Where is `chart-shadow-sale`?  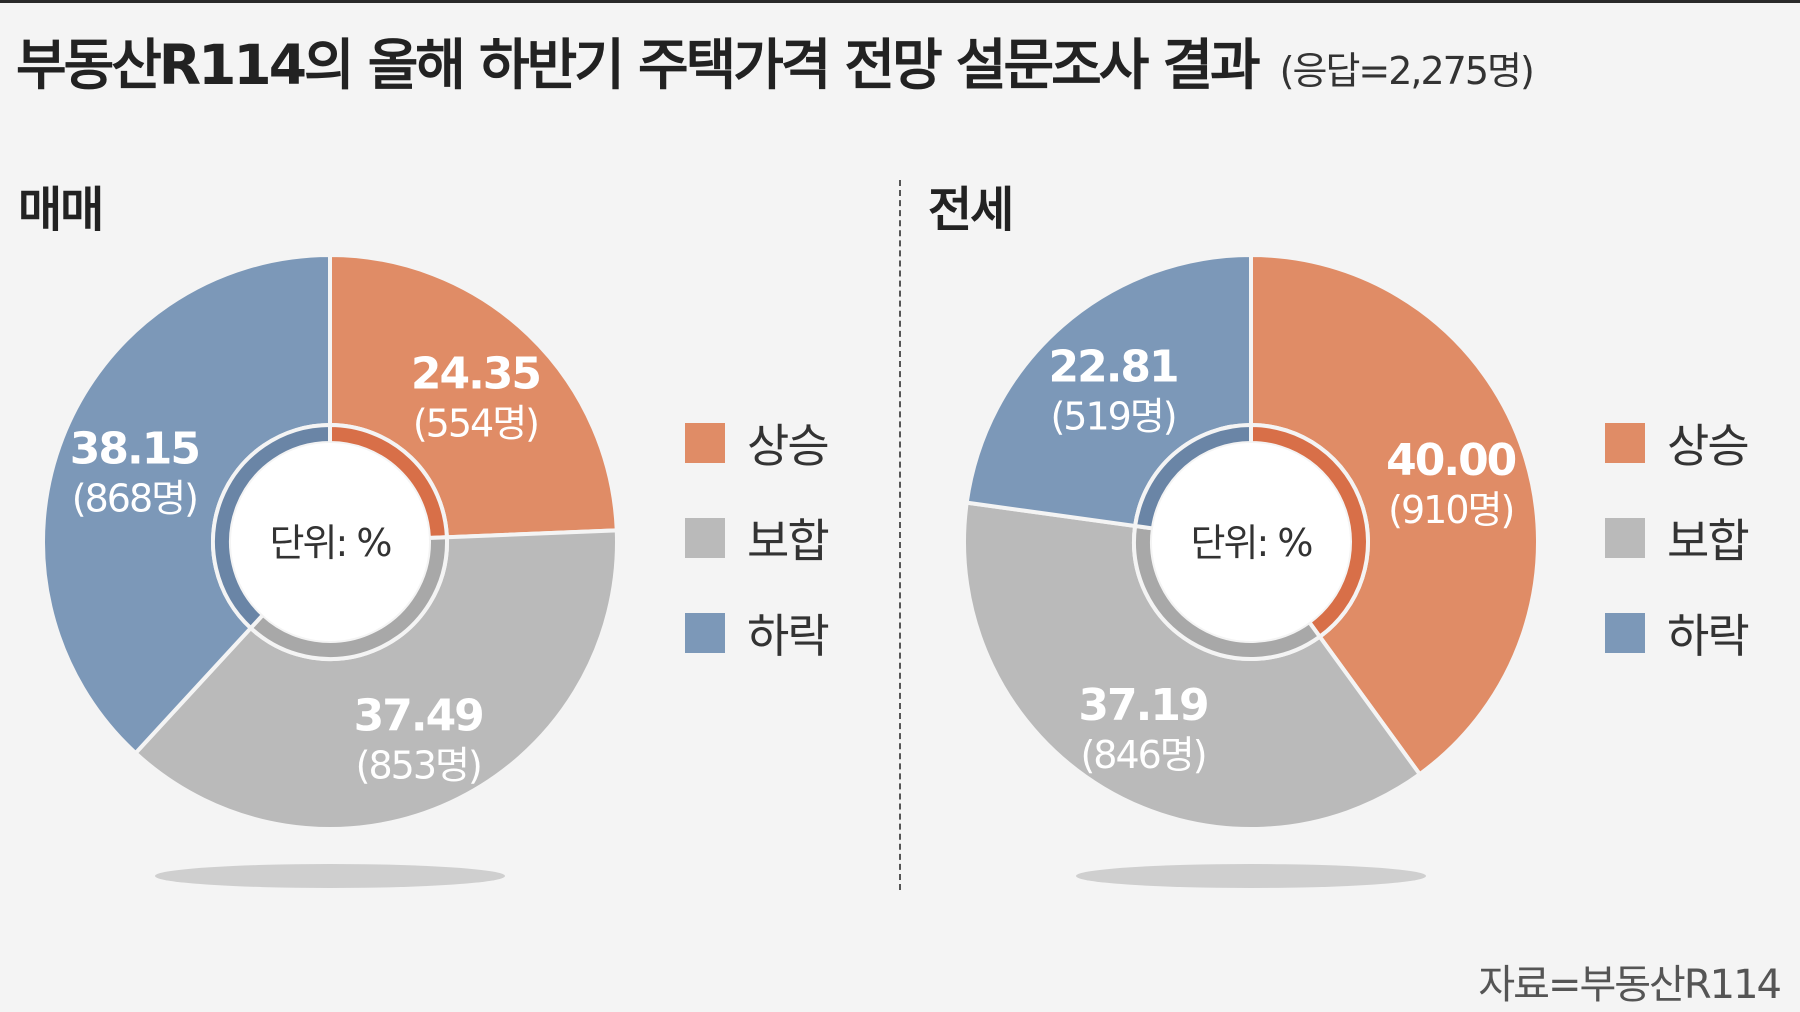 chart-shadow-sale is located at coordinates (330, 876).